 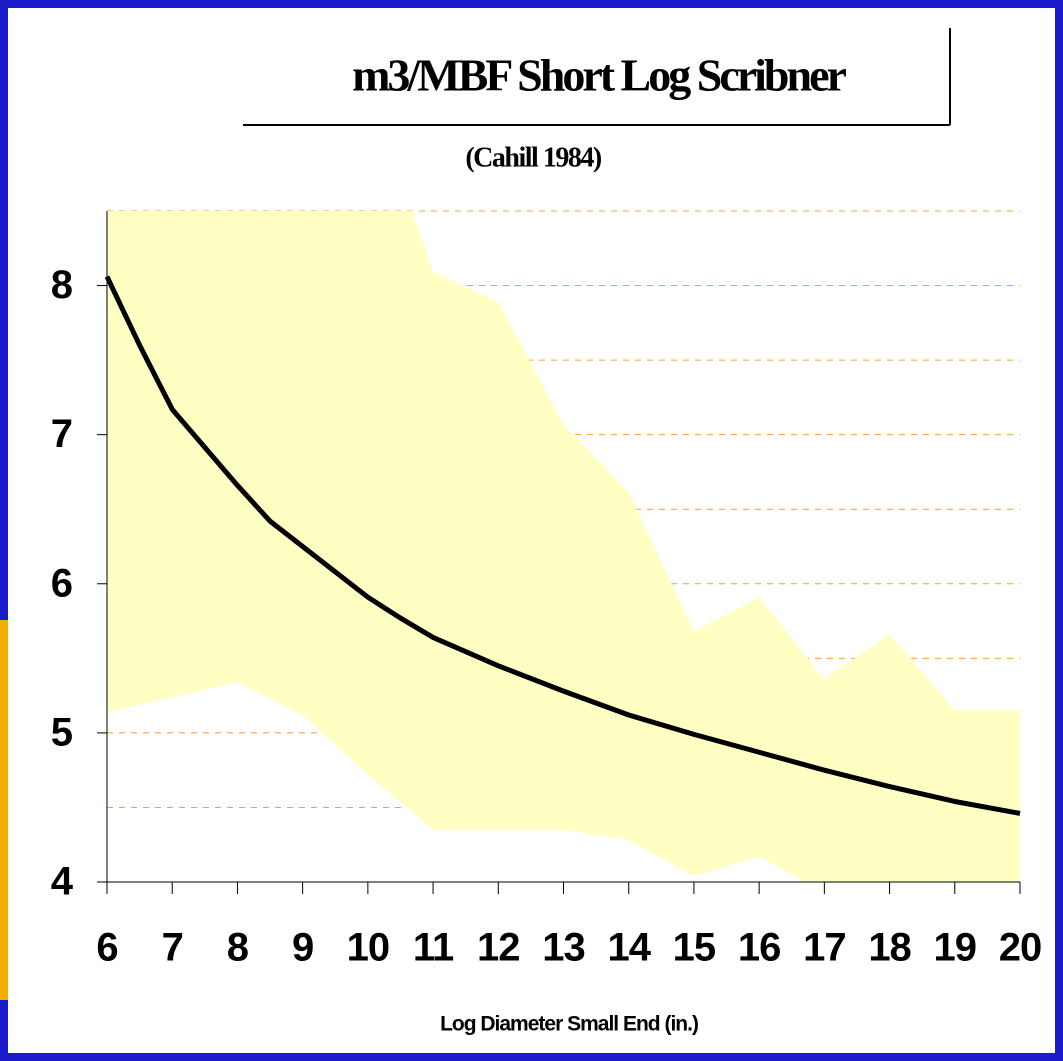 What do you see at coordinates (368, 948) in the screenshot?
I see `x-tick-label: 10` at bounding box center [368, 948].